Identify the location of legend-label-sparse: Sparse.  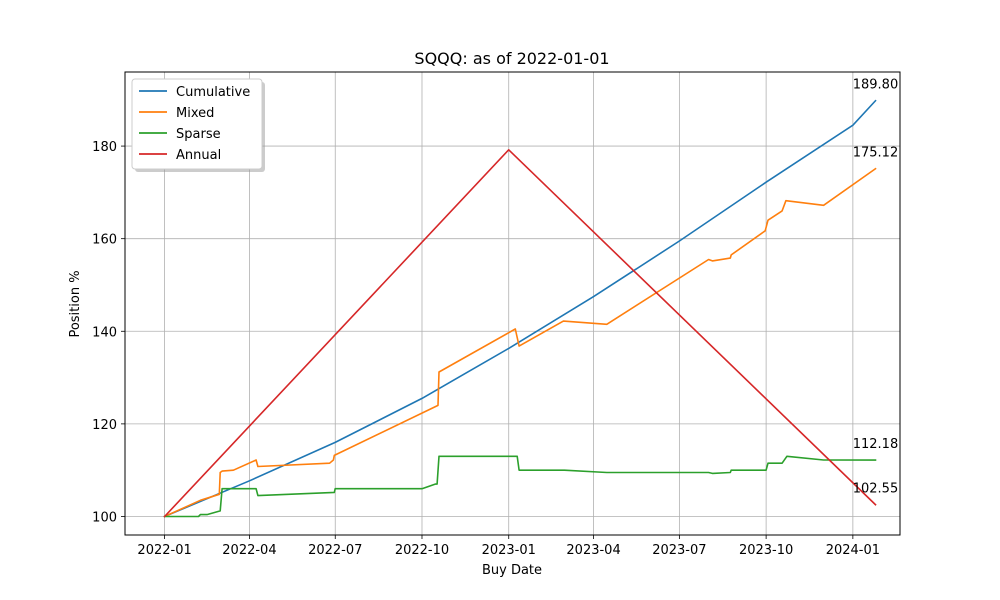
(198, 134).